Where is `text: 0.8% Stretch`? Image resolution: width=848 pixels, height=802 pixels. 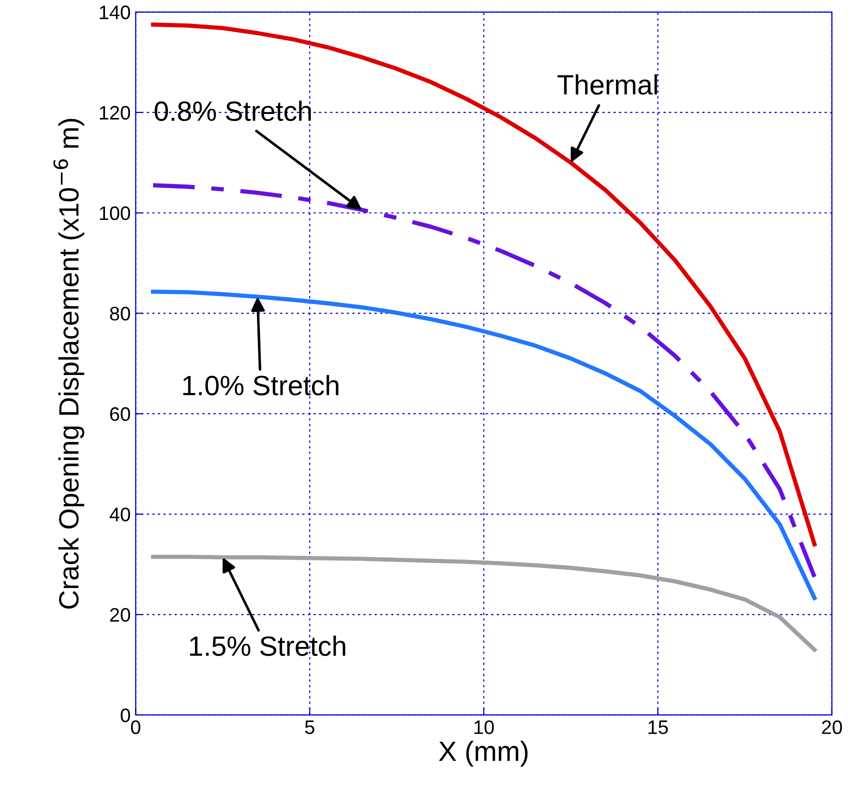
text: 0.8% Stretch is located at coordinates (232, 111).